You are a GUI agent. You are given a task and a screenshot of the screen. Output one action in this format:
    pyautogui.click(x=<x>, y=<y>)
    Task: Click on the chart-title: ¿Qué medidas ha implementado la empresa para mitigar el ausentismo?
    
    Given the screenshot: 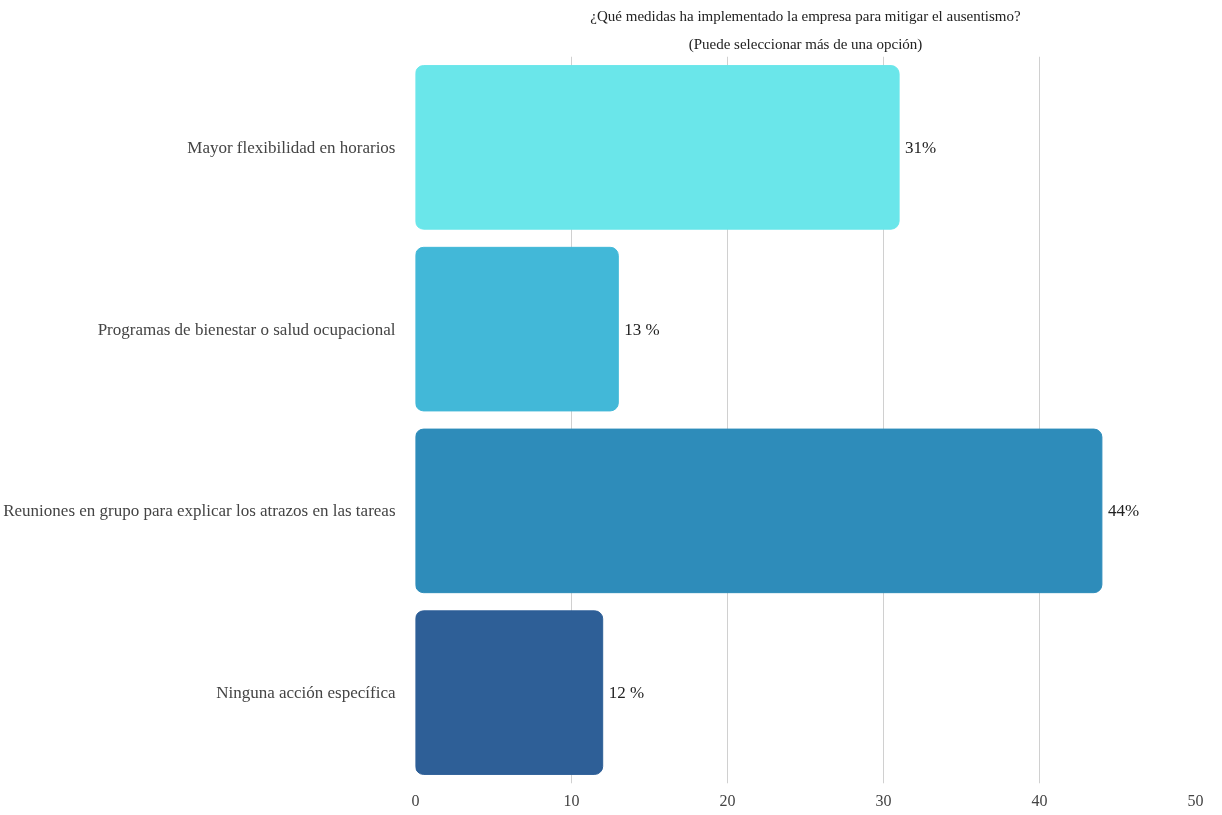 What is the action you would take?
    pyautogui.click(x=805, y=15)
    